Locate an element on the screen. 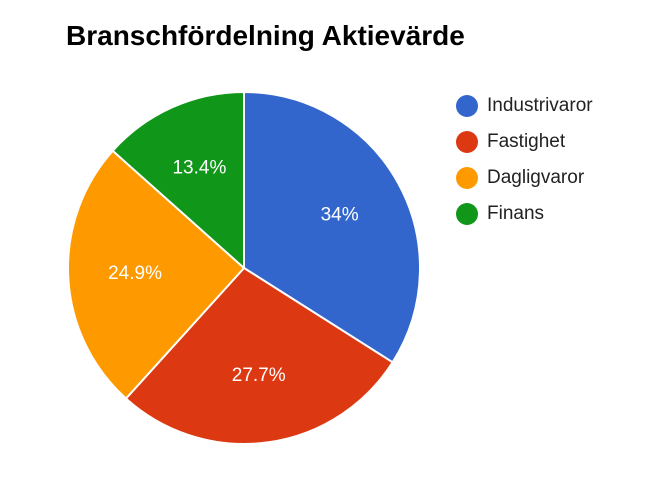  legend-item-fastighet: Fastighet is located at coordinates (524, 142).